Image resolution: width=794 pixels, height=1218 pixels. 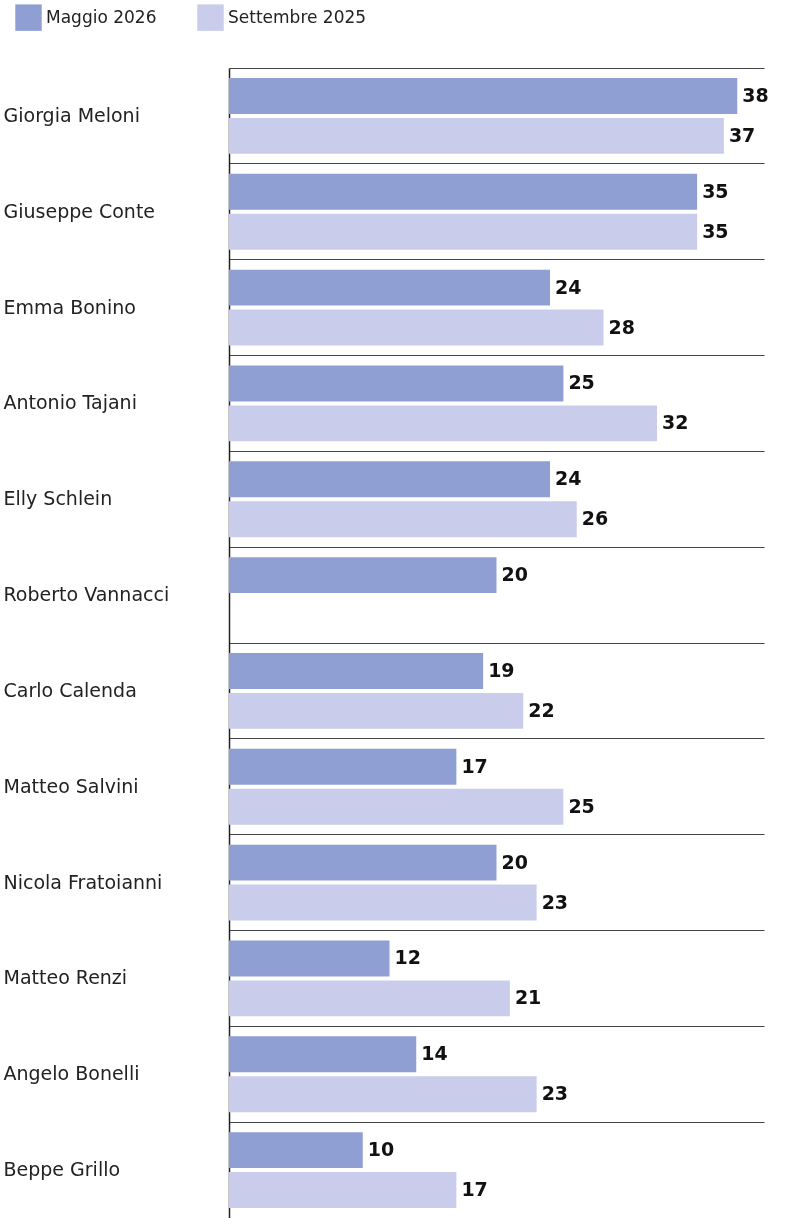 What do you see at coordinates (71, 114) in the screenshot?
I see `y-tick-label: Giorgia Meloni` at bounding box center [71, 114].